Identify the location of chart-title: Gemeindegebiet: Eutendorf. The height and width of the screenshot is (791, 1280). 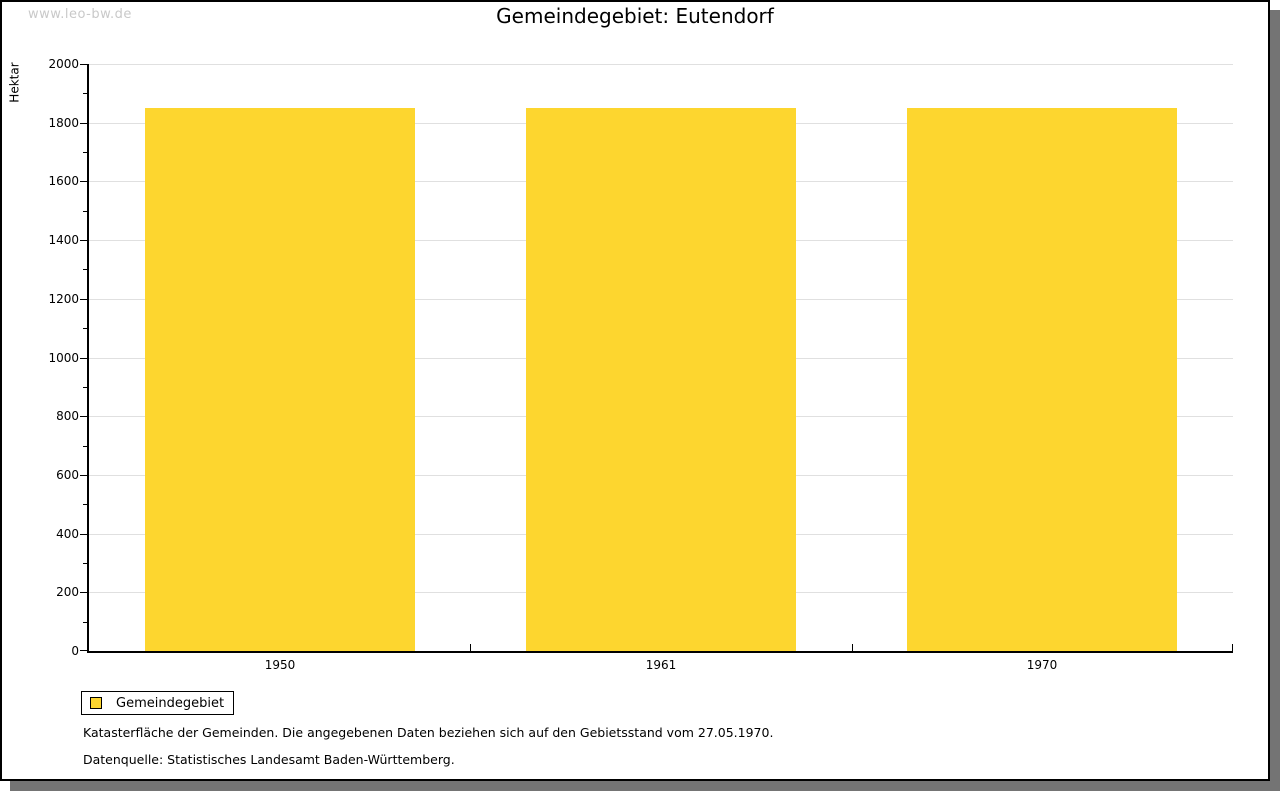
(635, 16).